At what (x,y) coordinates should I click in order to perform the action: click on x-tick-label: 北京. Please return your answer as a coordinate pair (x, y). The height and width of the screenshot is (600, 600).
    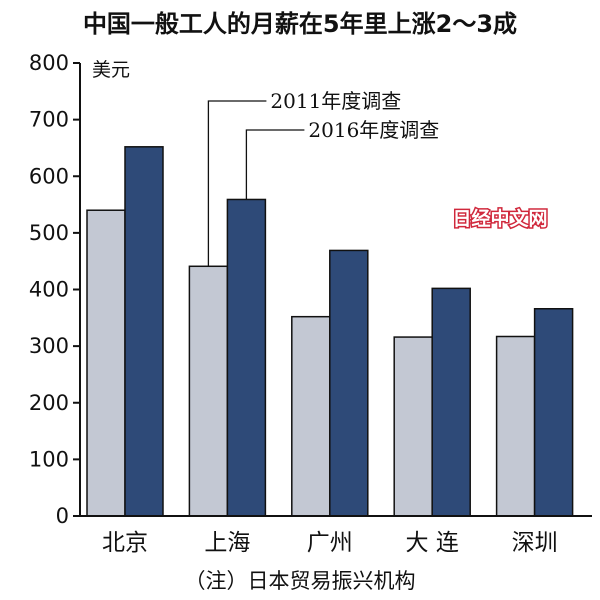
    Looking at the image, I should click on (125, 543).